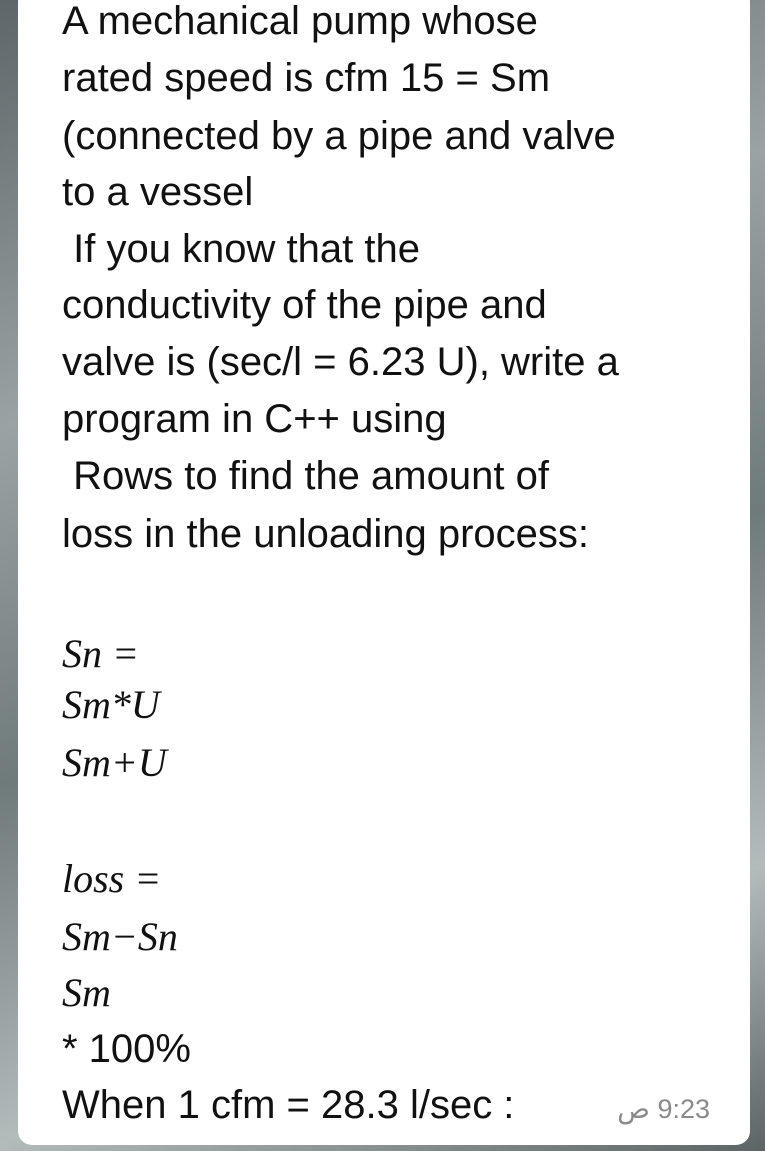 Image resolution: width=765 pixels, height=1151 pixels. What do you see at coordinates (325, 534) in the screenshot?
I see `text-line: loss in the unloading process:` at bounding box center [325, 534].